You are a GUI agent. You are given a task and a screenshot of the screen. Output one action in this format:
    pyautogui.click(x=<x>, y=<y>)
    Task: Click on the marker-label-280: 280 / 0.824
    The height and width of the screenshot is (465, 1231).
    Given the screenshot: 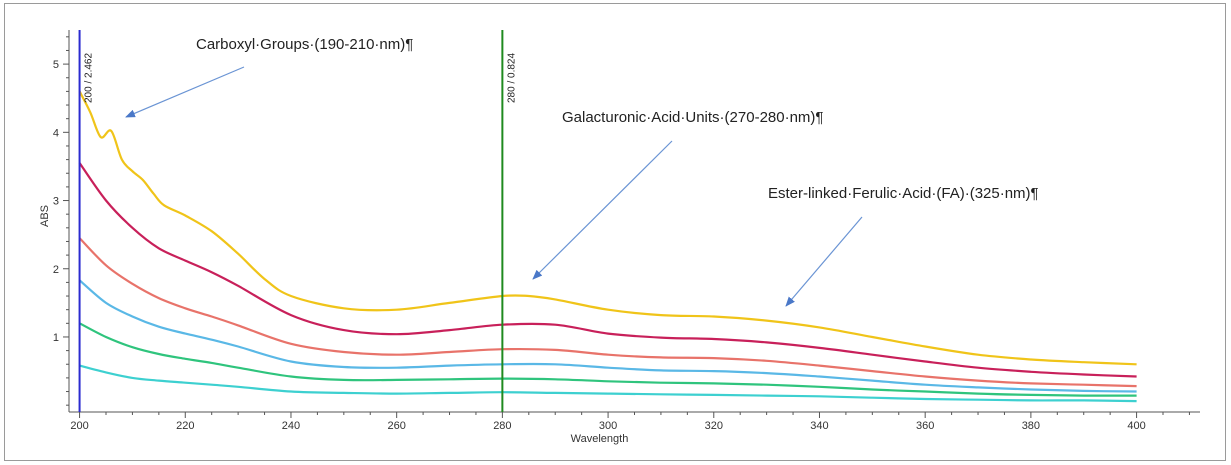 What is the action you would take?
    pyautogui.click(x=511, y=78)
    